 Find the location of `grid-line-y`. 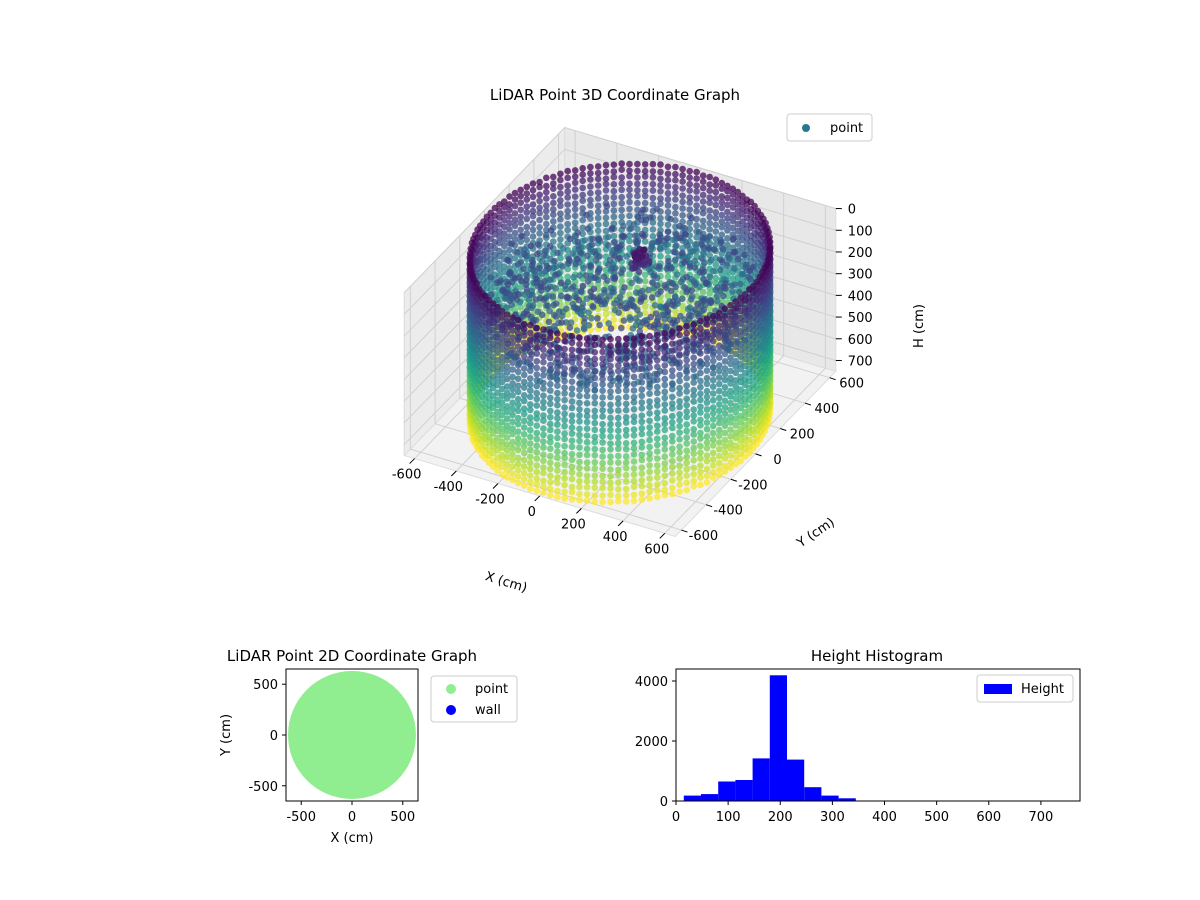

grid-line-y is located at coordinates (570, 383).